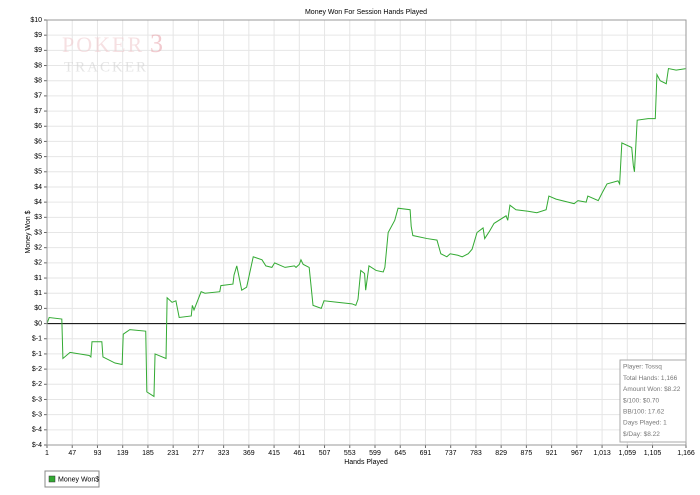 The width and height of the screenshot is (700, 495). What do you see at coordinates (577, 453) in the screenshot?
I see `x-tick-label: 967` at bounding box center [577, 453].